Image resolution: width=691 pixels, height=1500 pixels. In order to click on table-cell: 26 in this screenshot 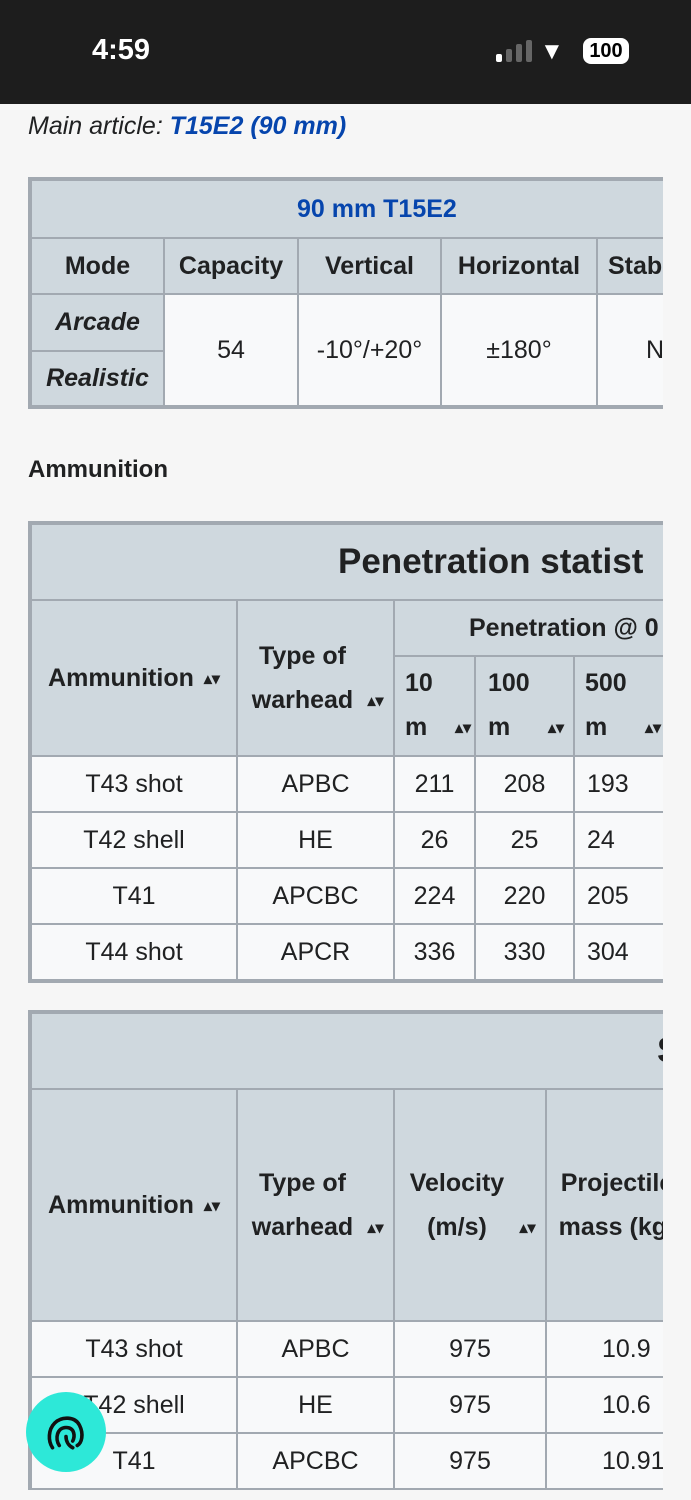, I will do `click(434, 840)`.